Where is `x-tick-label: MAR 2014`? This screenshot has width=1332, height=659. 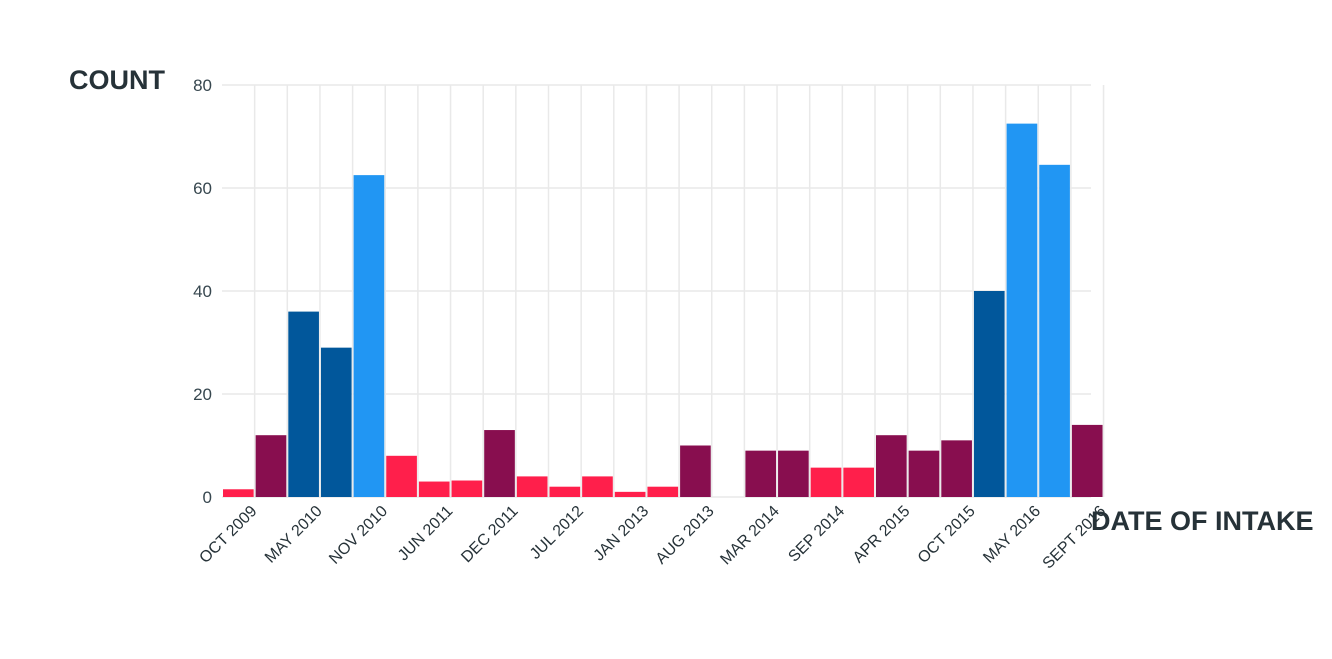 x-tick-label: MAR 2014 is located at coordinates (750, 536).